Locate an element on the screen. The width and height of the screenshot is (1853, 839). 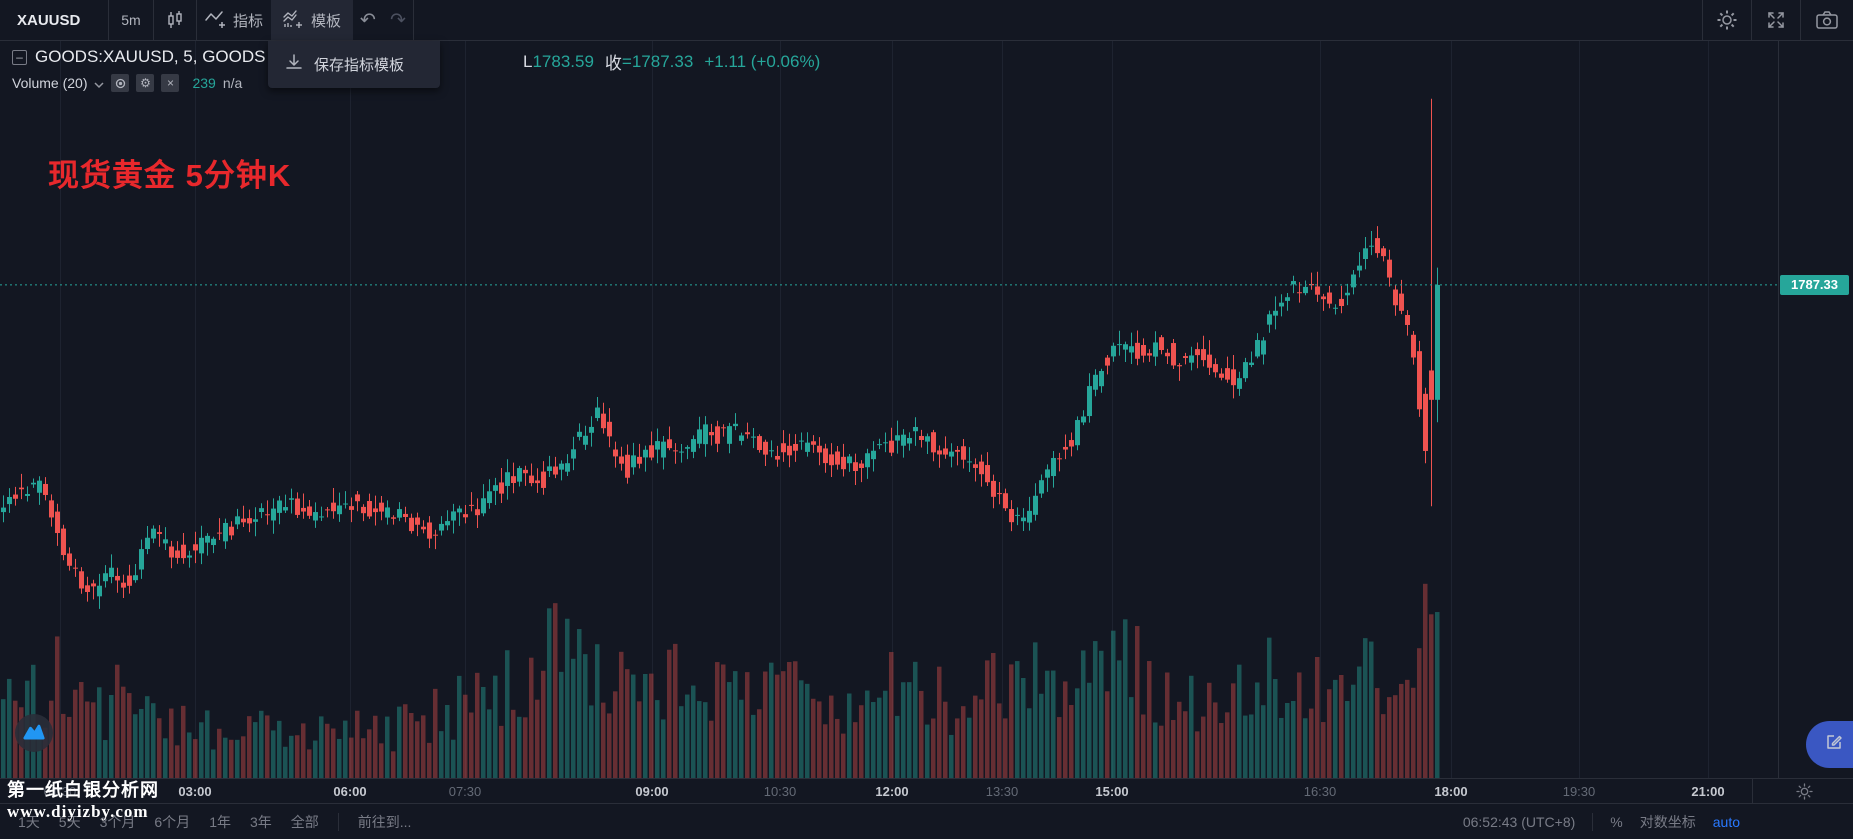
bottom-right-controls: 06:52:43 (UTC+8) % 对数坐标 auto is located at coordinates (1601, 821).